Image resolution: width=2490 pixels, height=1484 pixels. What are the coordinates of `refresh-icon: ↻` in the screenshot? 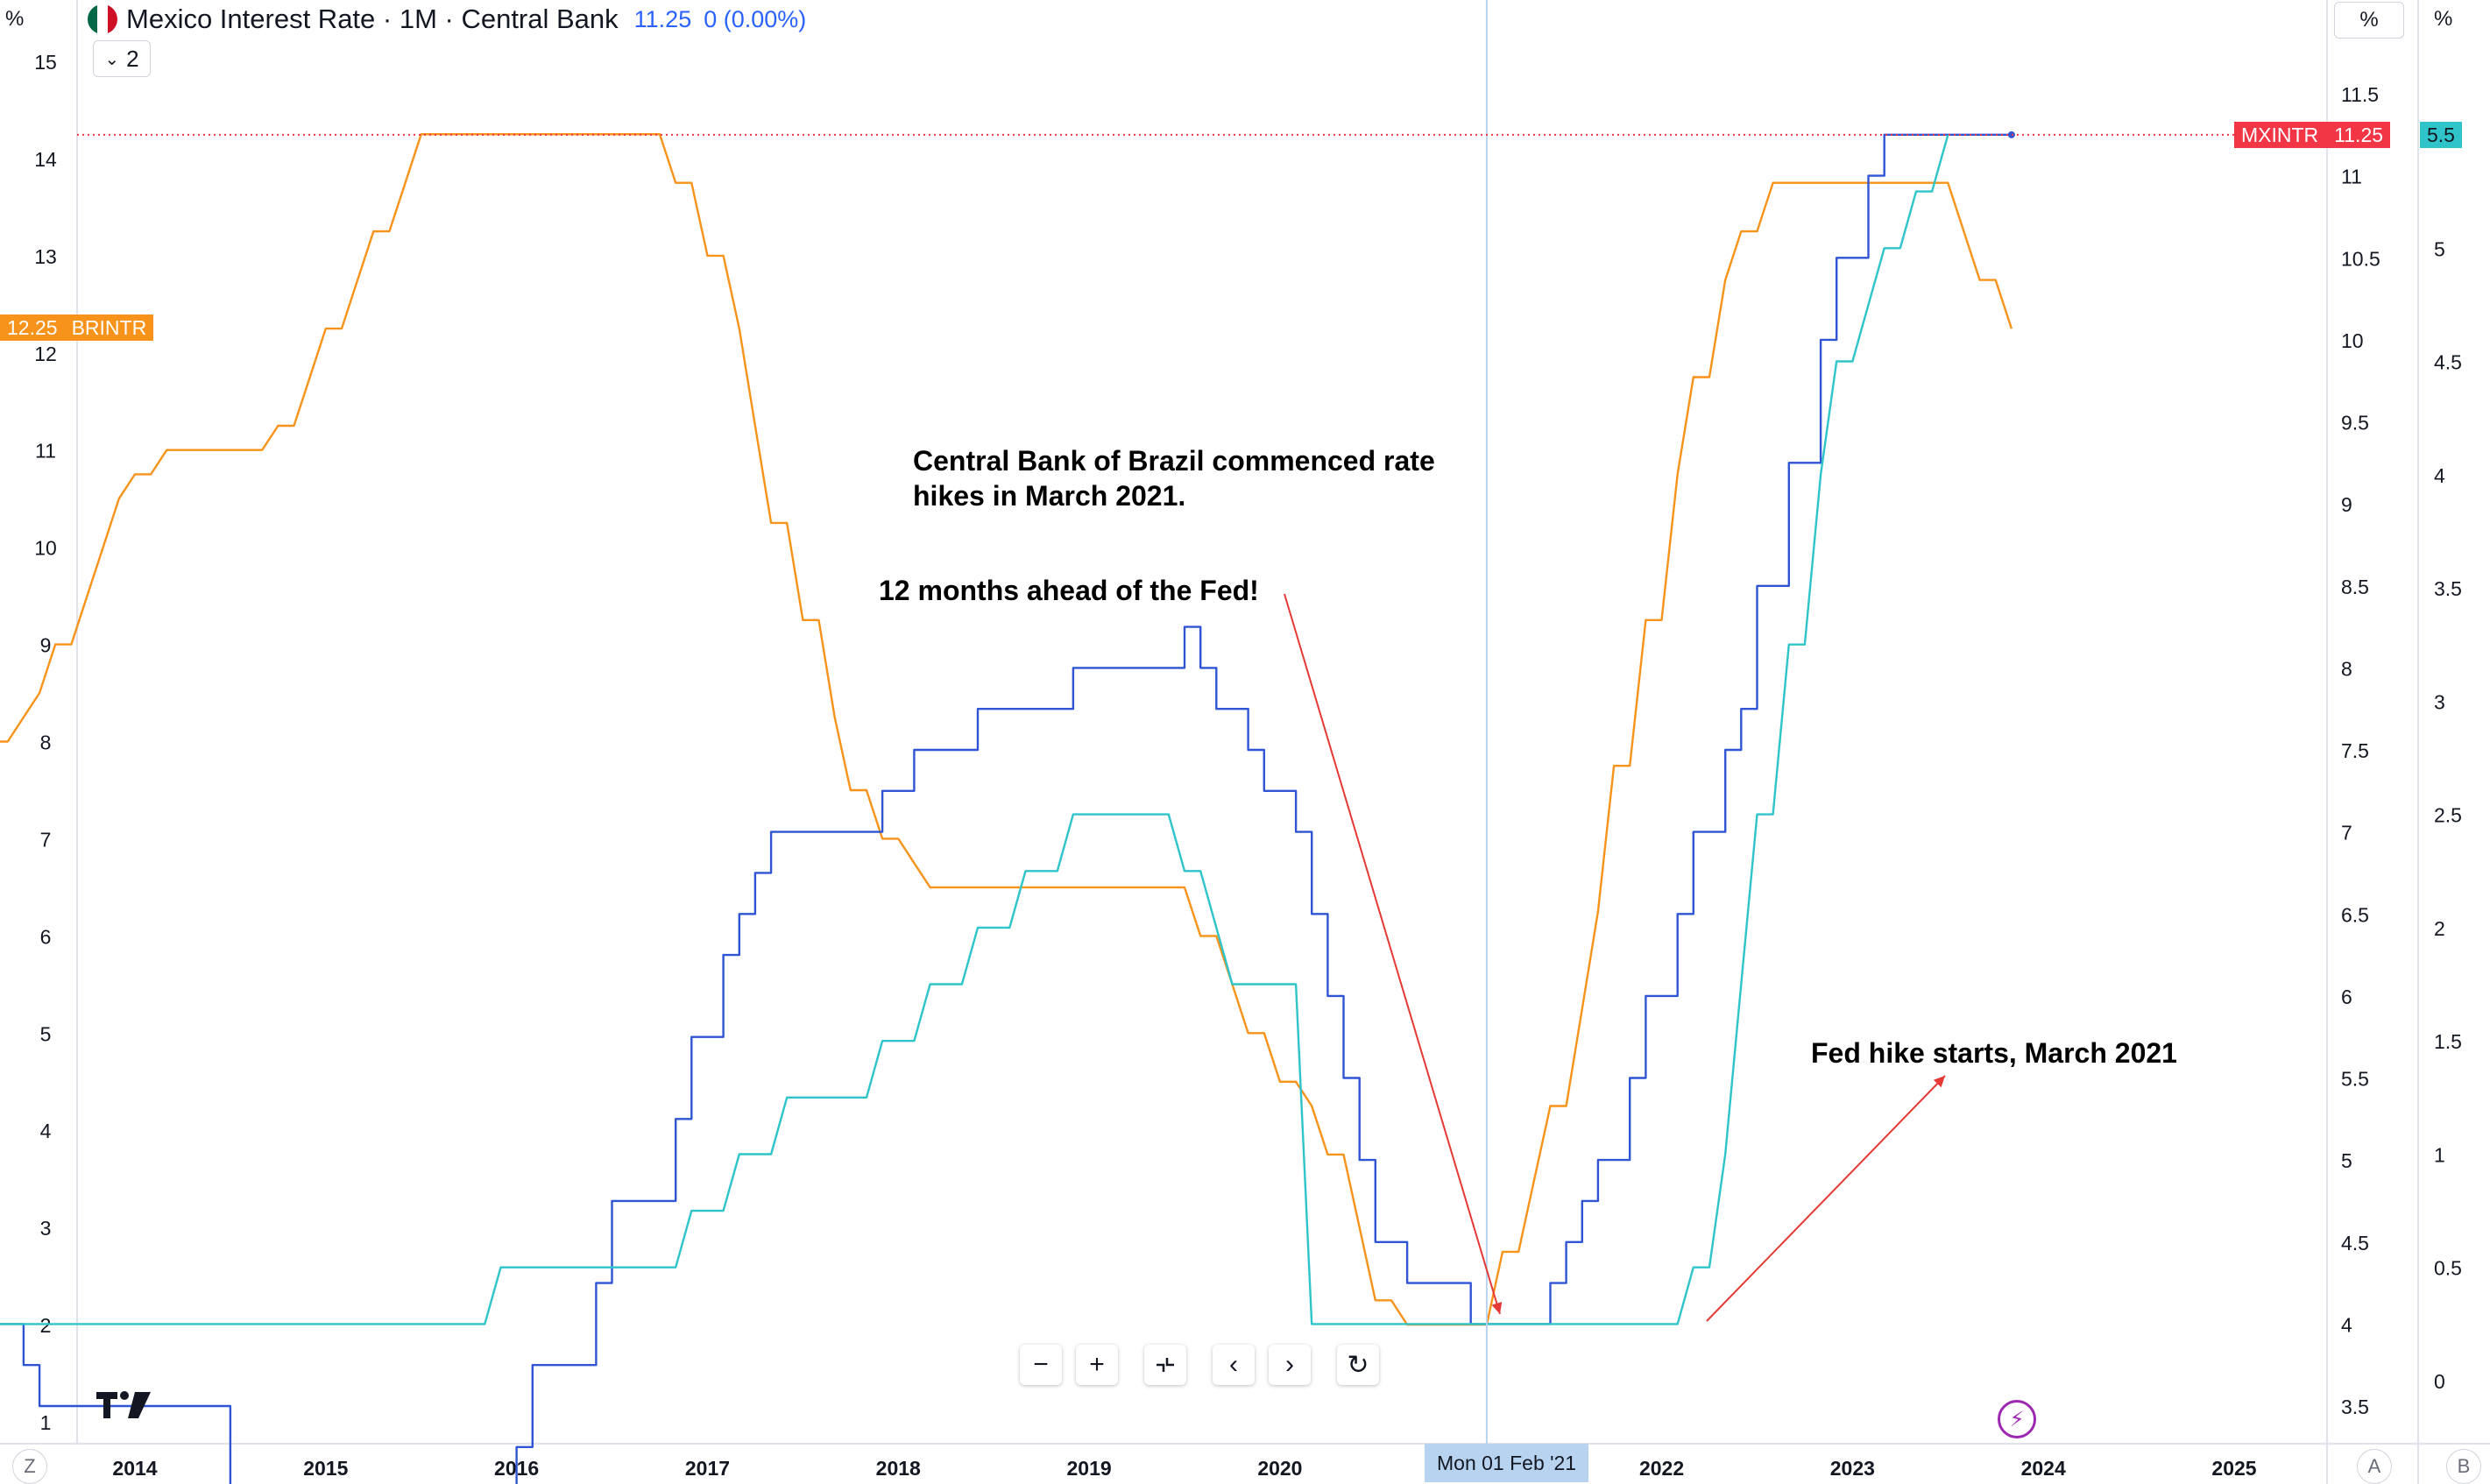 It's located at (1358, 1365).